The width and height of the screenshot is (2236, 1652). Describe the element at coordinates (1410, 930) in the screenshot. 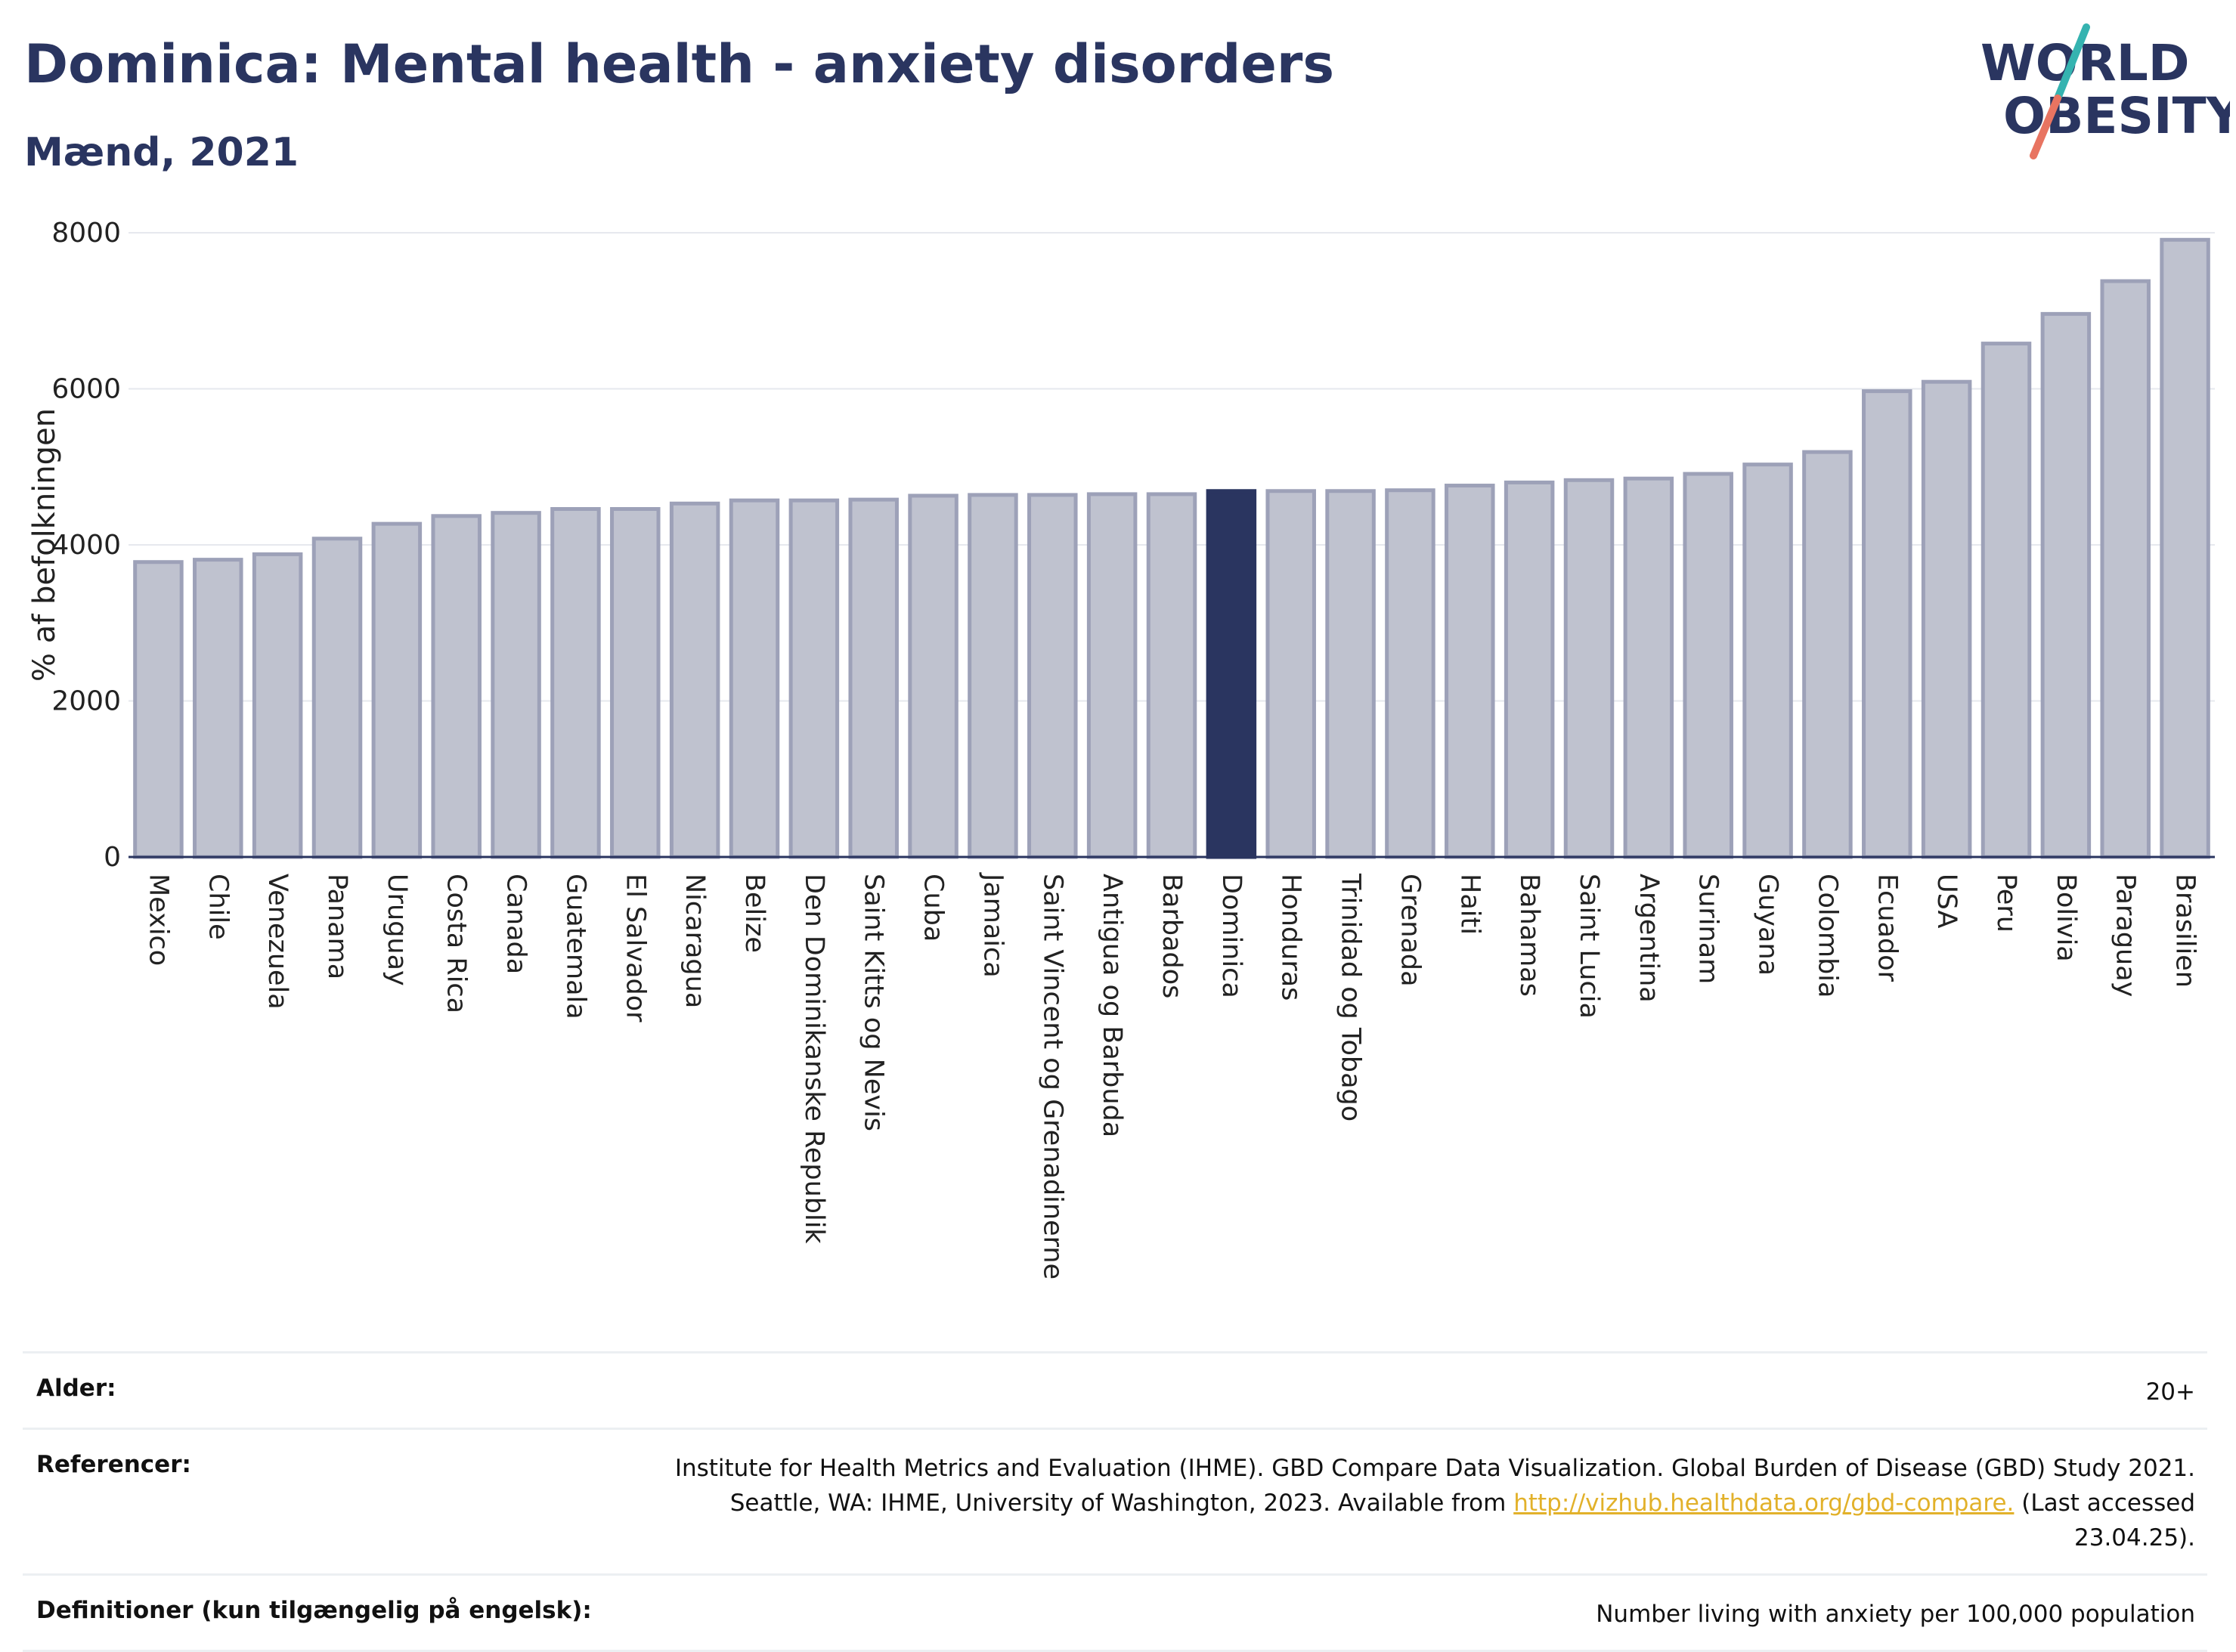

I see `x-tick-label: Grenada` at that location.